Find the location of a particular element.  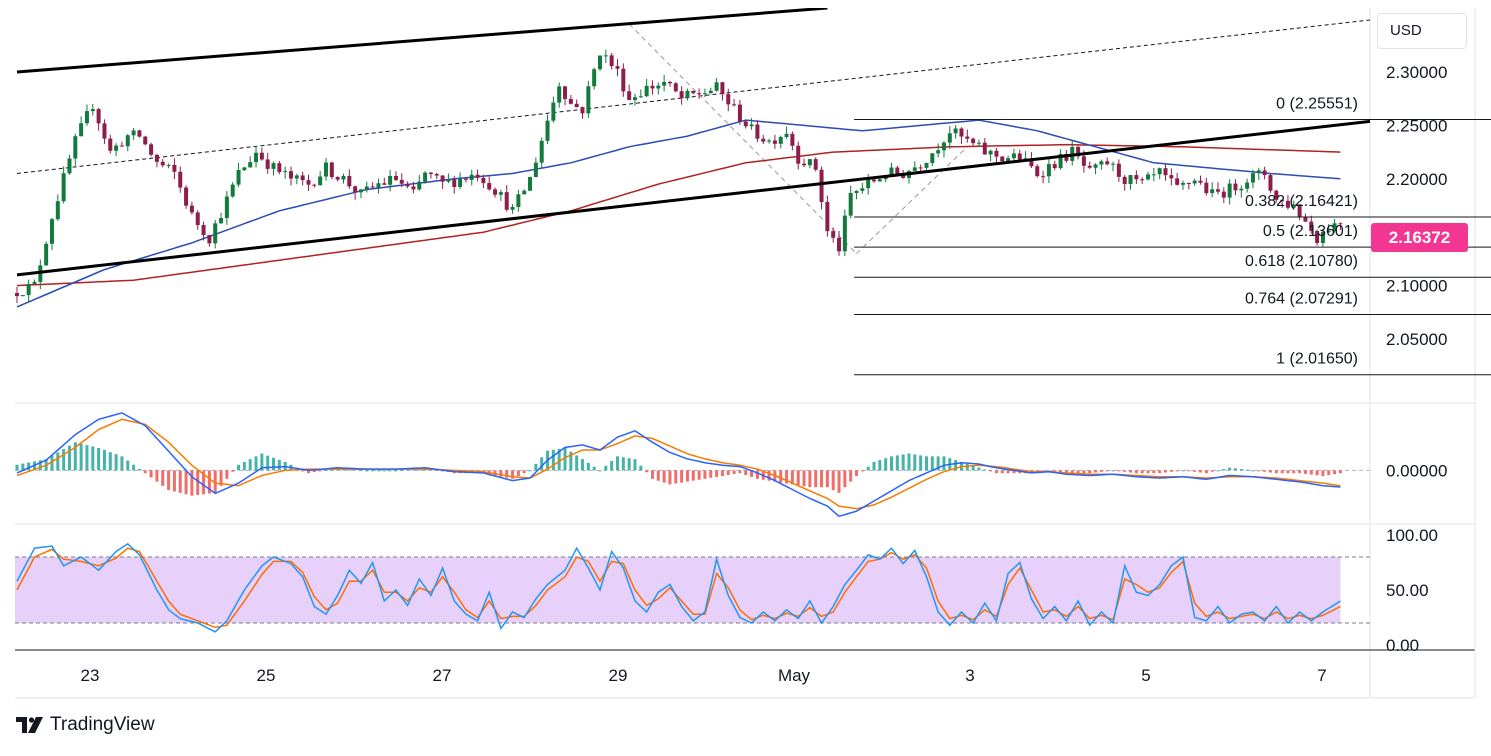

currency-button: USD is located at coordinates (1422, 31).